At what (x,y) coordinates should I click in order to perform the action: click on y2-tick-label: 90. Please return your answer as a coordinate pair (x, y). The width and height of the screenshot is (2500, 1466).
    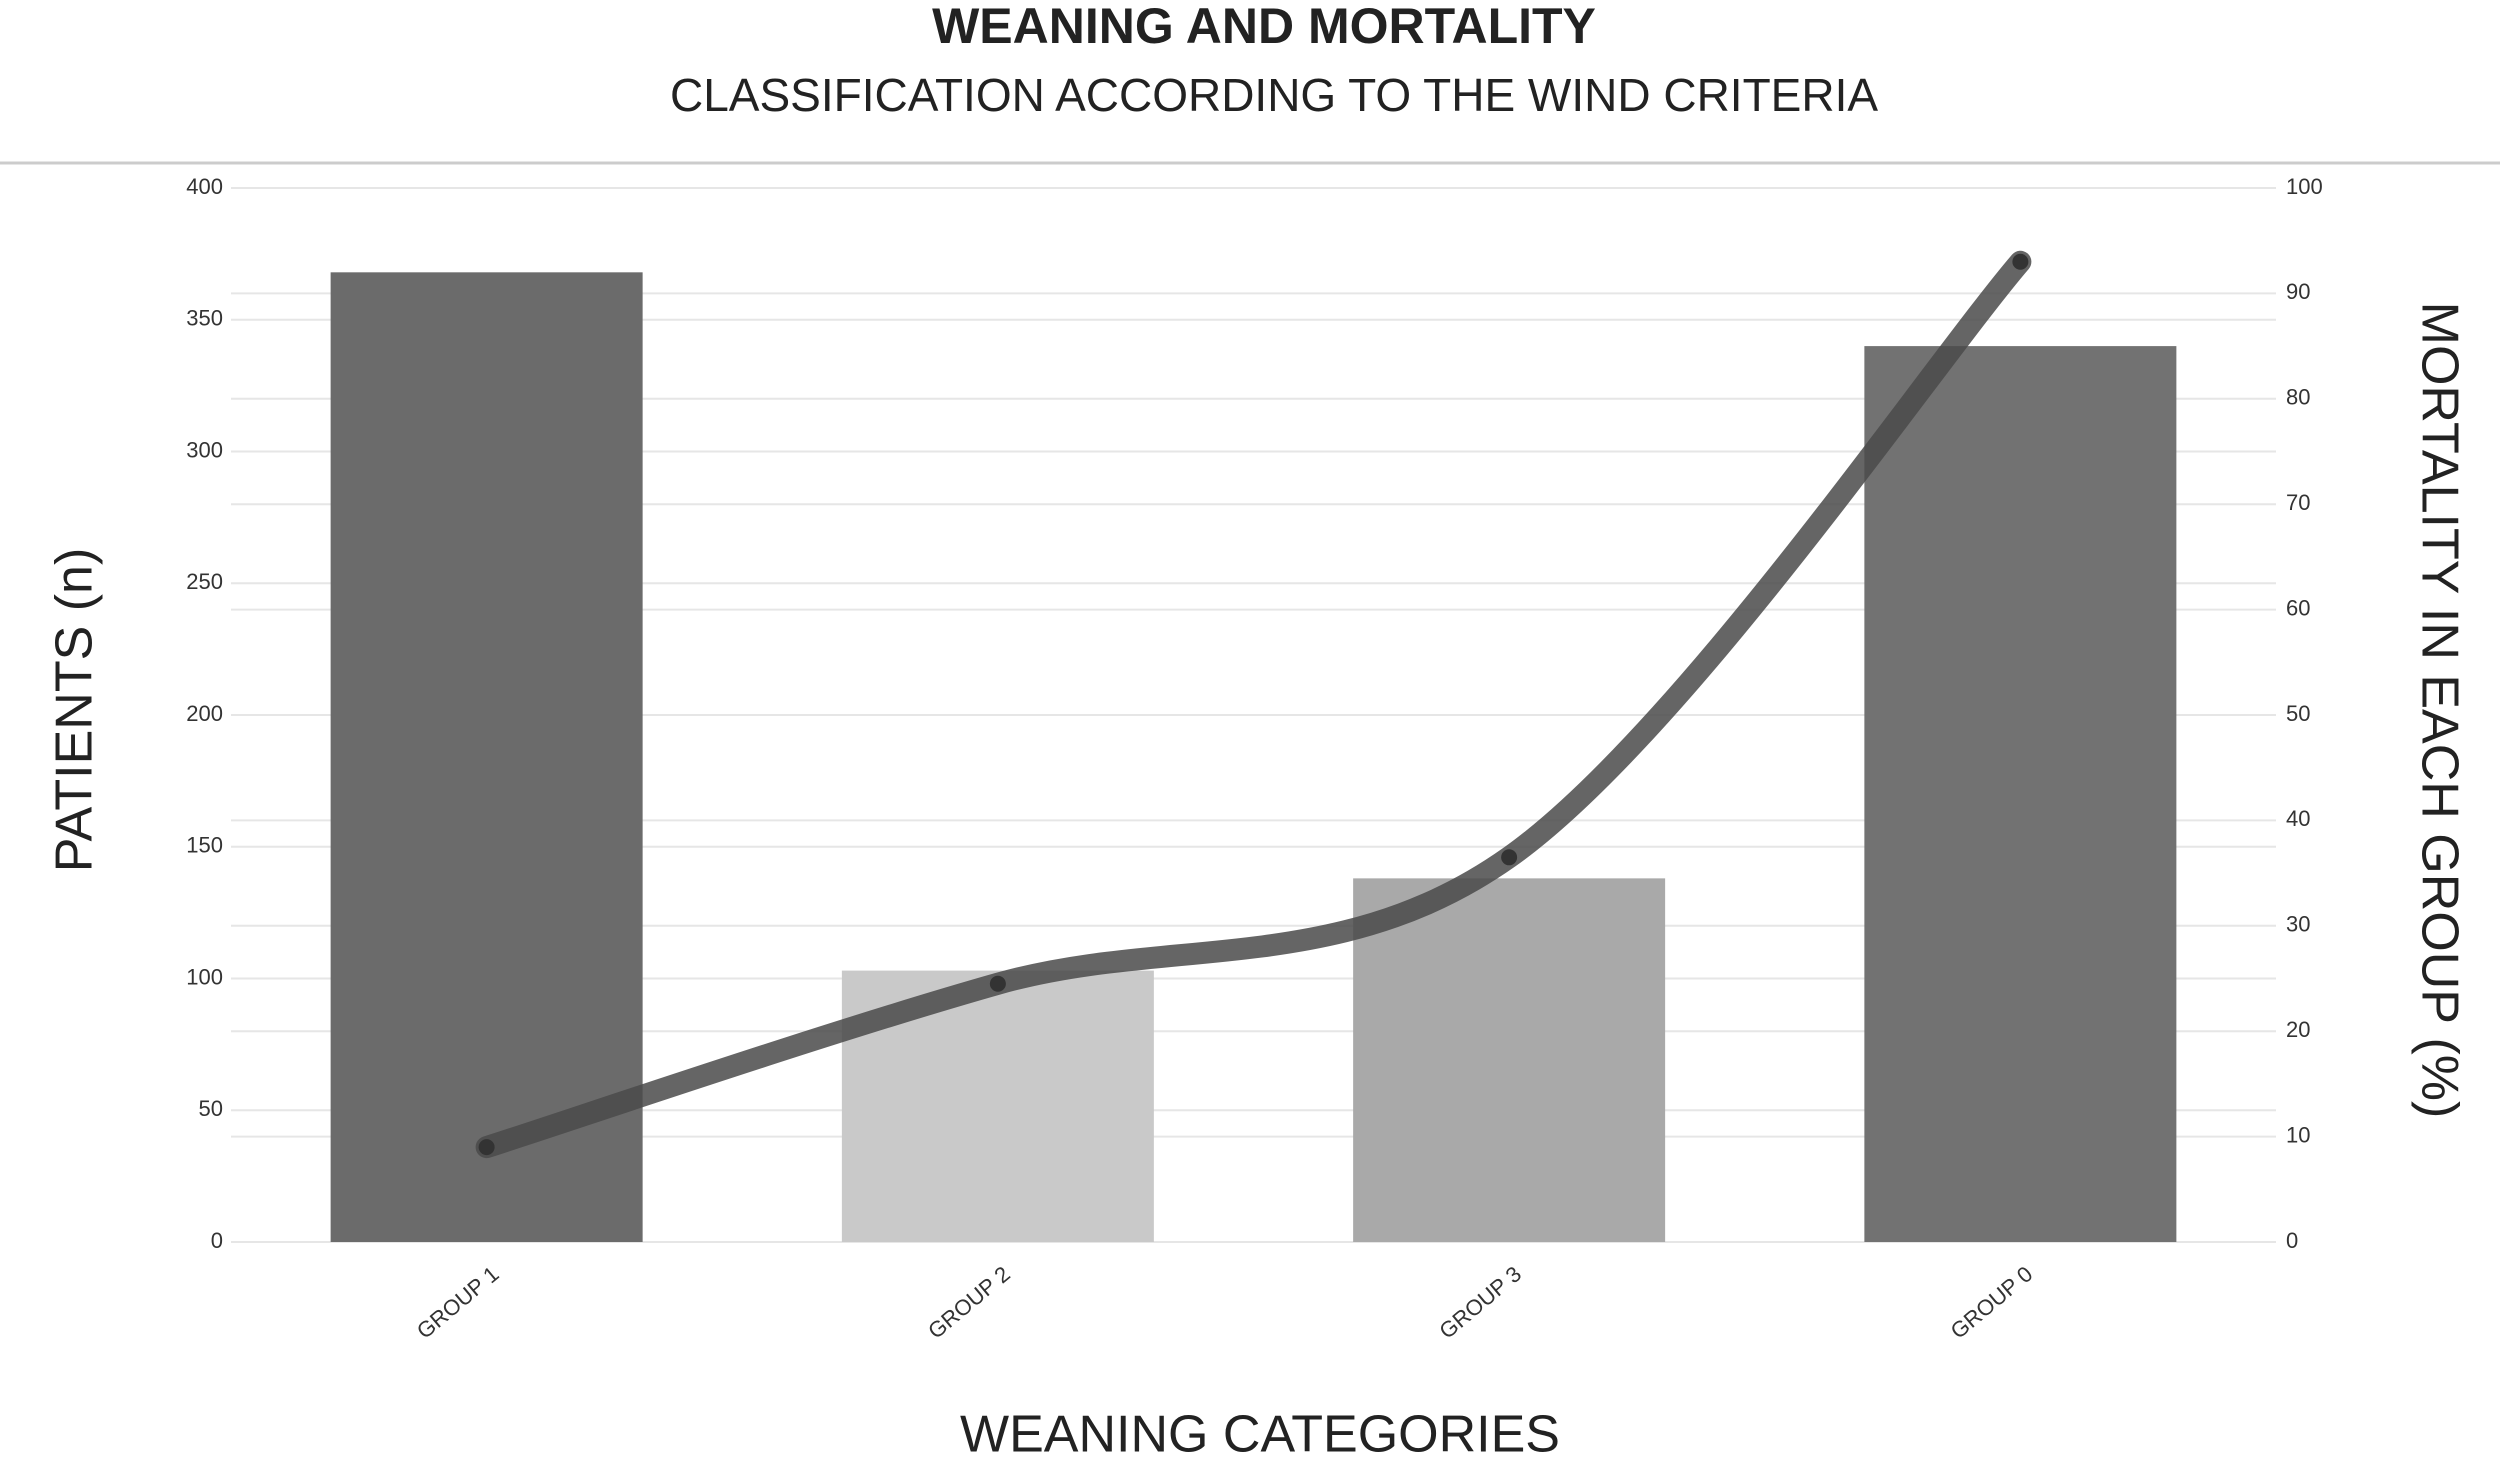
    Looking at the image, I should click on (2298, 291).